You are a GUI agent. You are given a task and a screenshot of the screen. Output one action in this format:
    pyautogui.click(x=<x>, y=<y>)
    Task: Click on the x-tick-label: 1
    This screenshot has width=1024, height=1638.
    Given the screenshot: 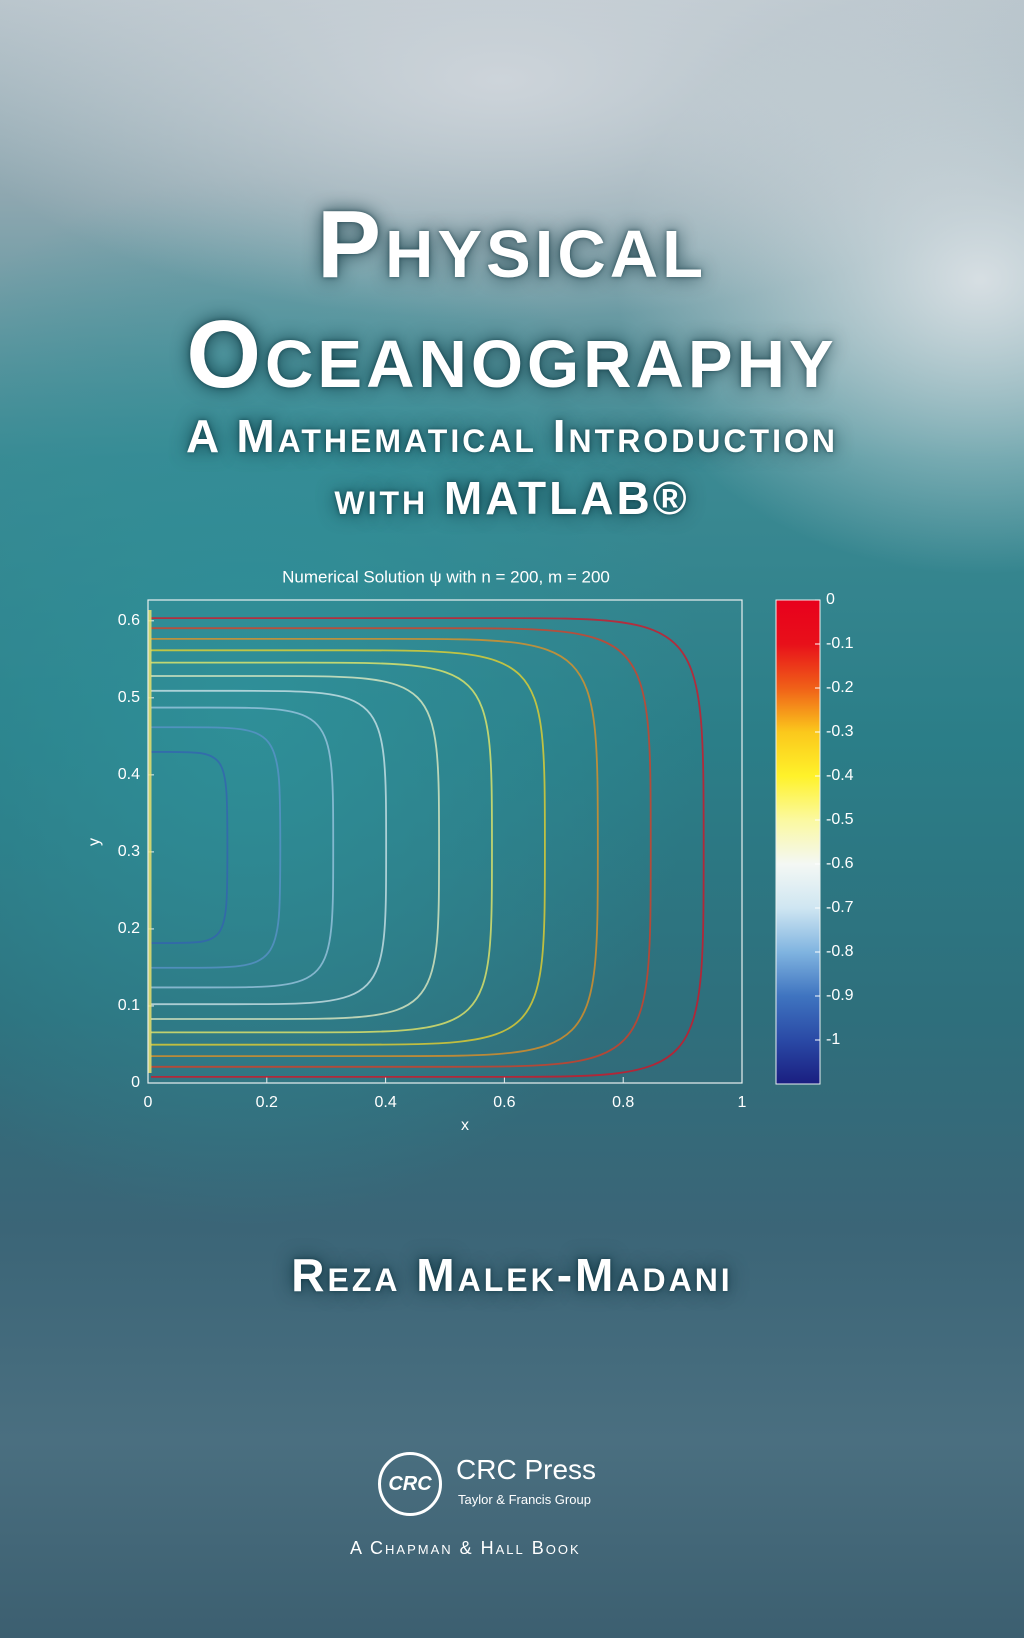 What is the action you would take?
    pyautogui.click(x=742, y=1102)
    